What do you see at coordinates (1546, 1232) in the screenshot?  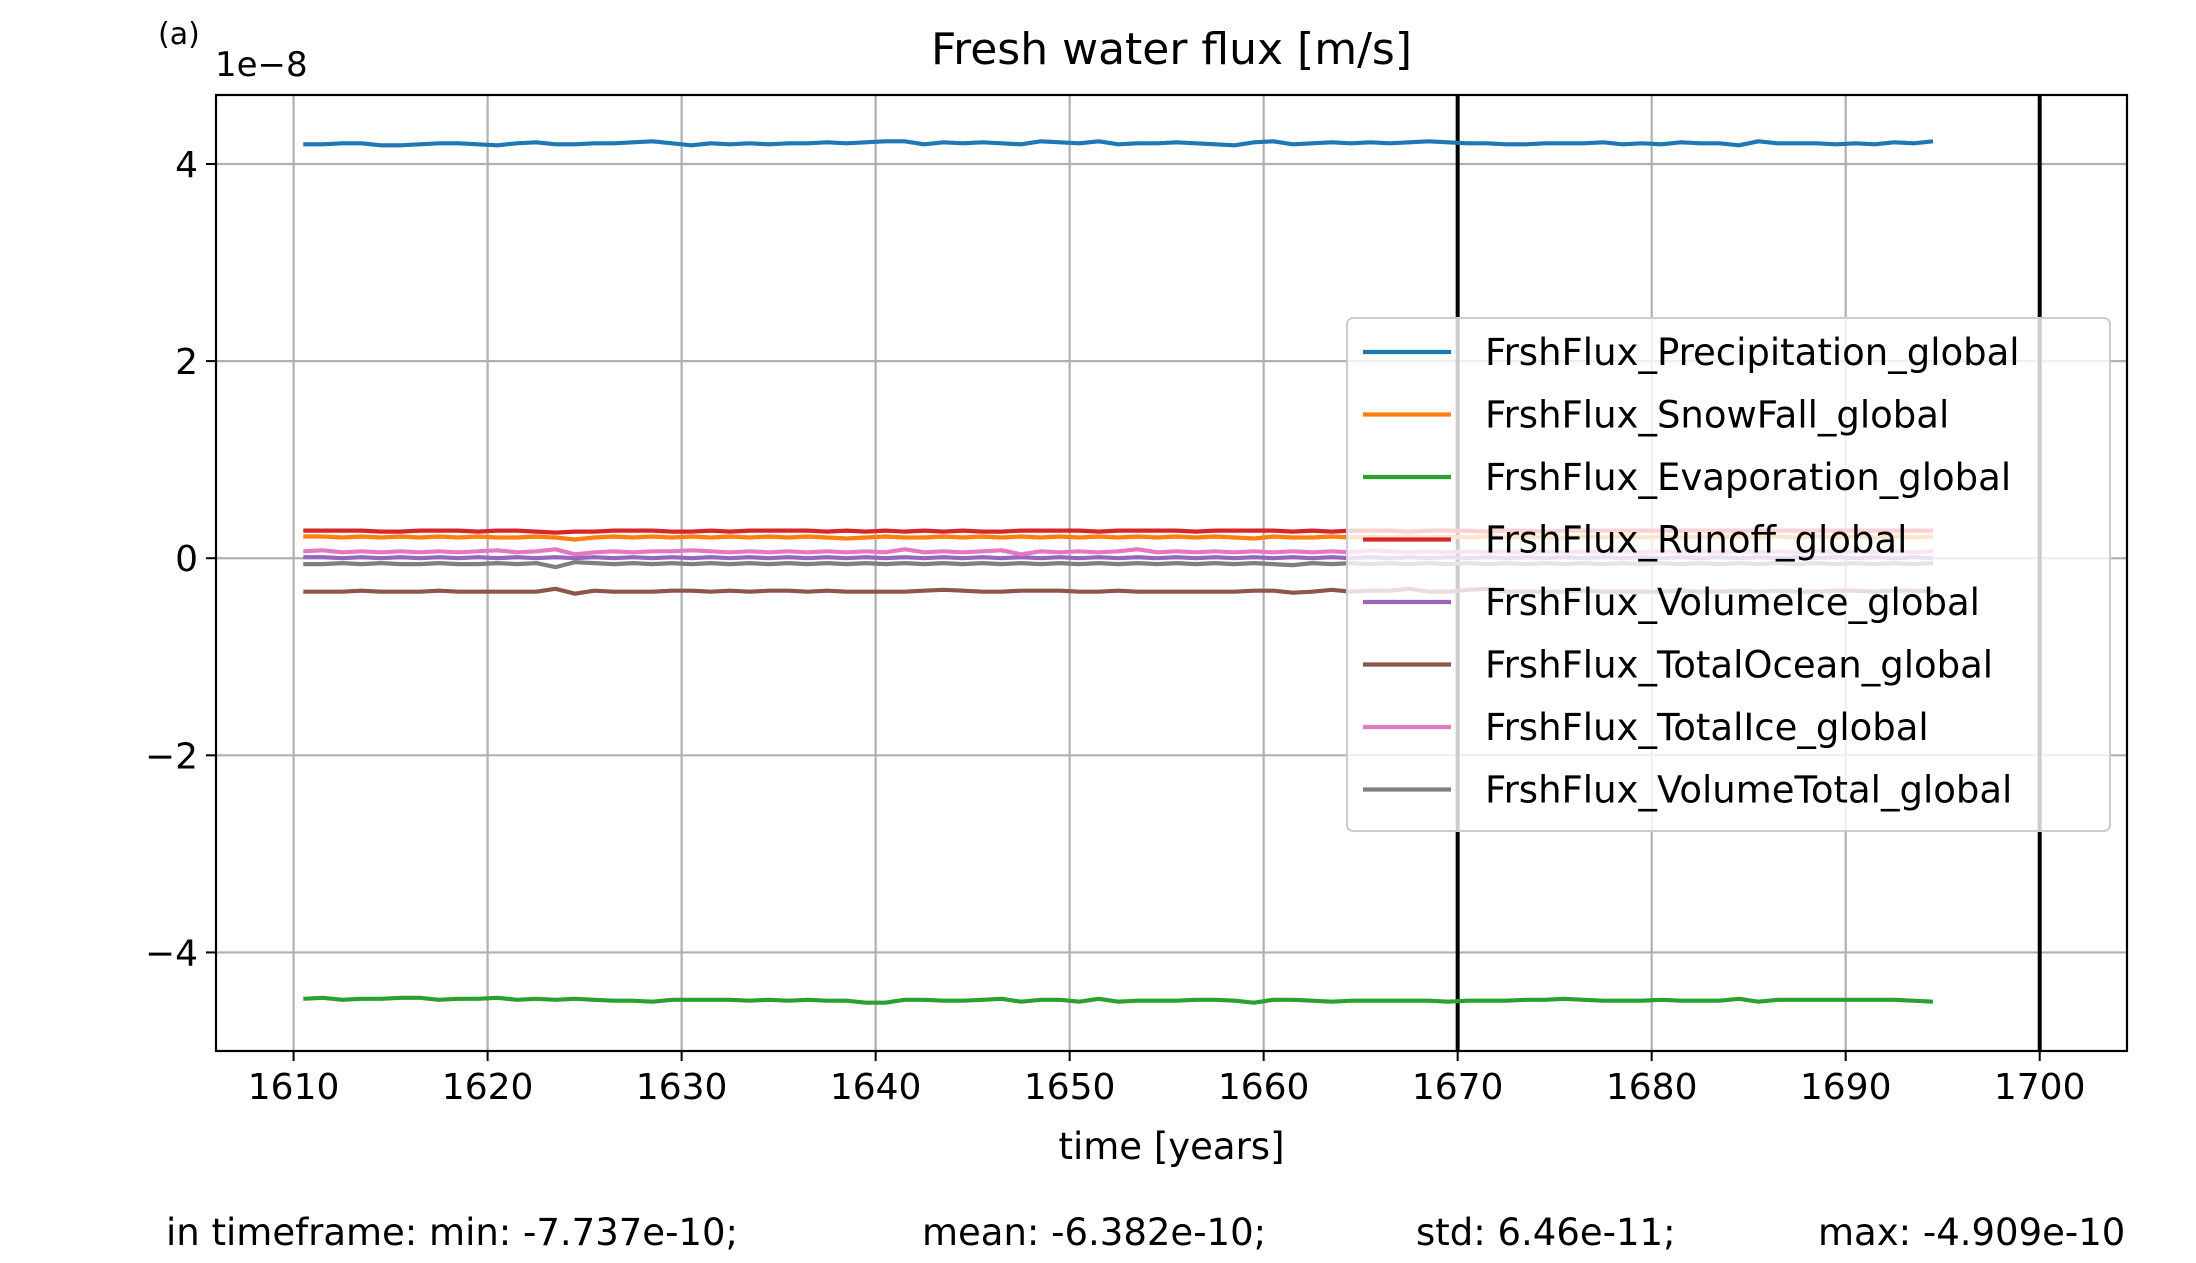 I see `stat-std: std: 6.46e-11;` at bounding box center [1546, 1232].